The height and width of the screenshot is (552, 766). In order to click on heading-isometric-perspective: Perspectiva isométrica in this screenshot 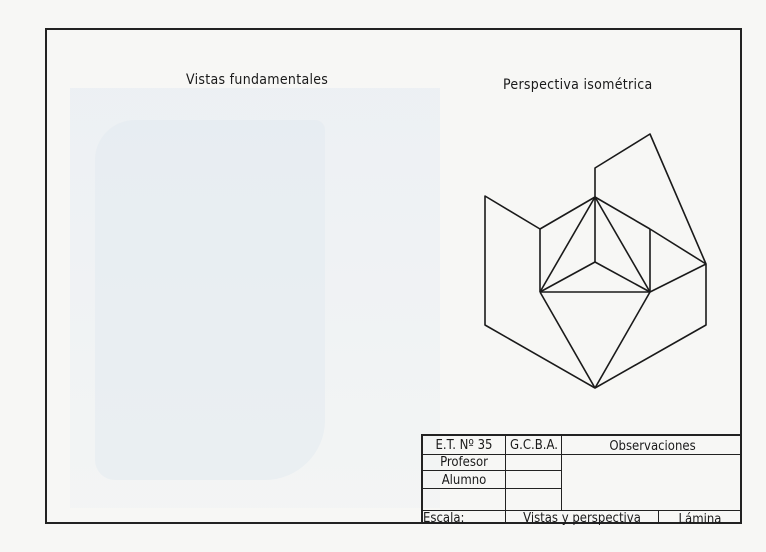, I will do `click(578, 85)`.